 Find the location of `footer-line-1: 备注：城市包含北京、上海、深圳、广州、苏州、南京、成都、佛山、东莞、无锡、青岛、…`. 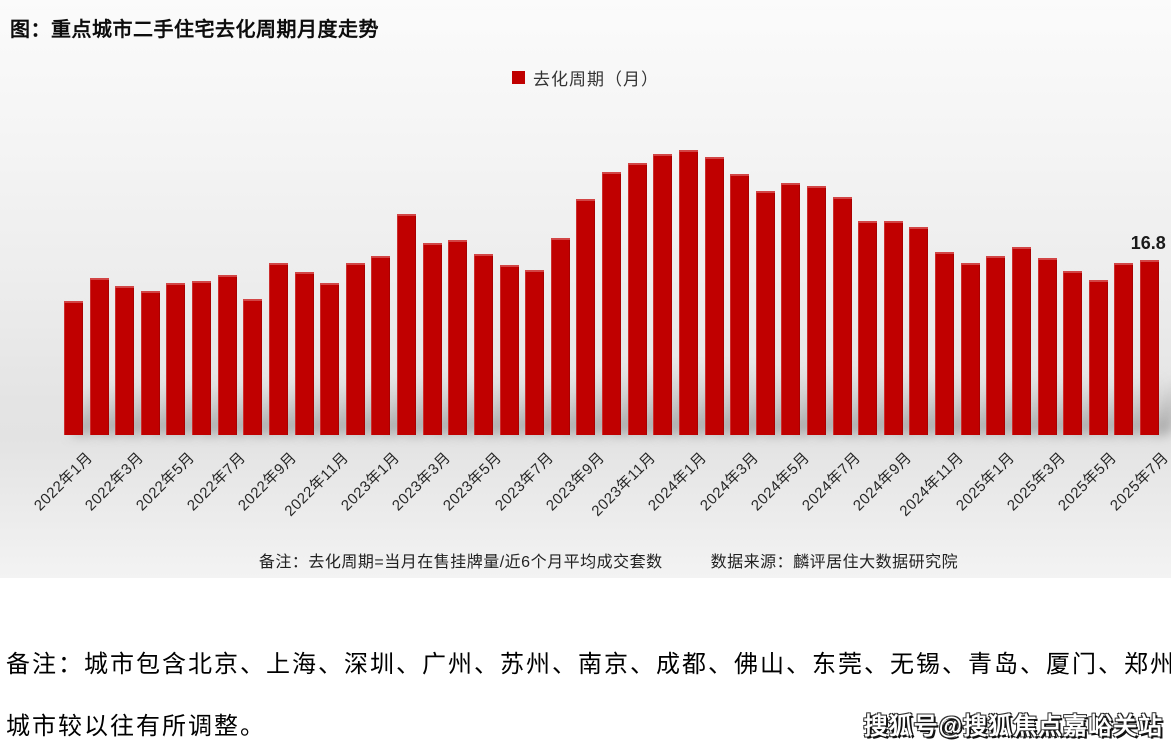

footer-line-1: 备注：城市包含北京、上海、深圳、广州、苏州、南京、成都、佛山、东莞、无锡、青岛、… is located at coordinates (588, 665).